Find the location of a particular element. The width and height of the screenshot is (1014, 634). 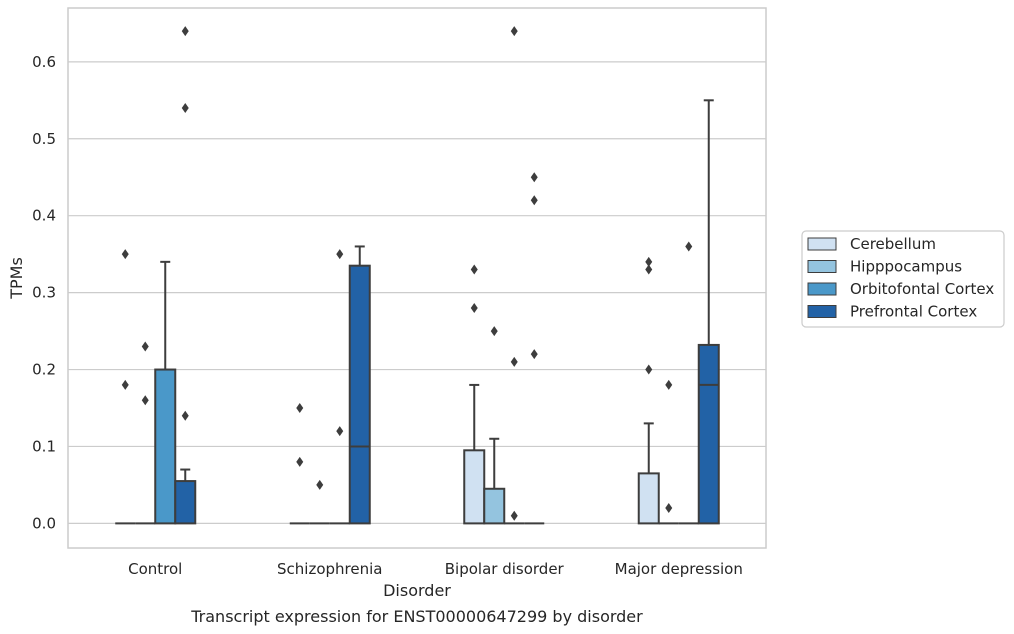

y-tick-label: 0.0 is located at coordinates (44, 523).